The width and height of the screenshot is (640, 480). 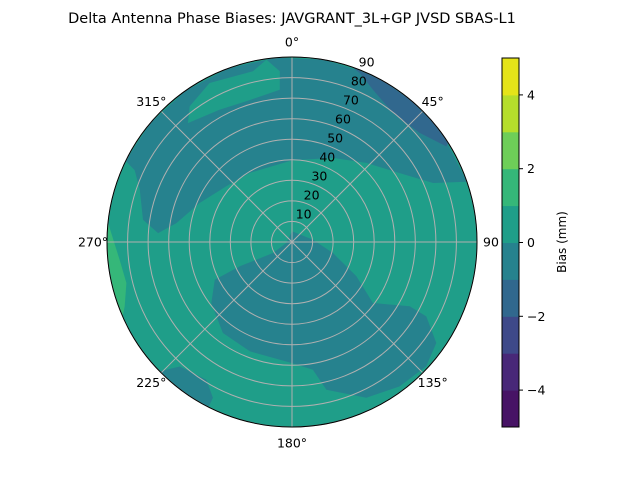 What do you see at coordinates (351, 99) in the screenshot?
I see `radial-tick-label: 70` at bounding box center [351, 99].